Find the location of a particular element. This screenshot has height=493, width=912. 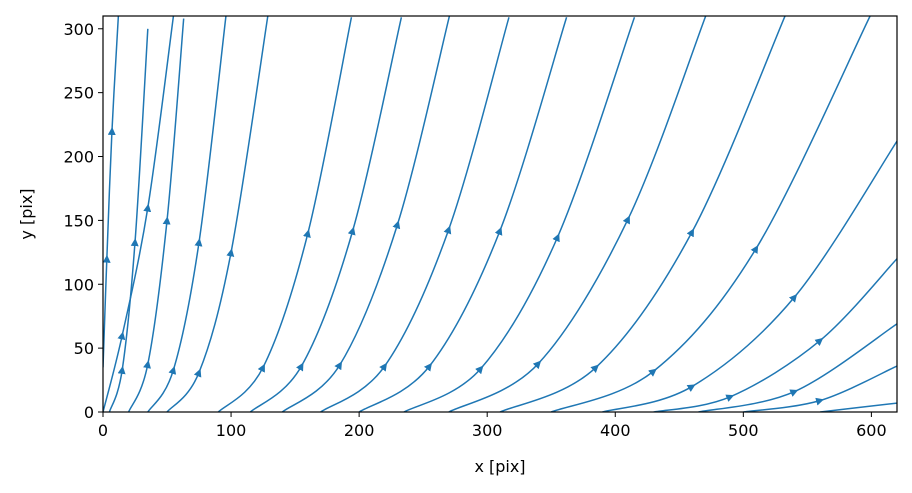

x-tick-label: 0 is located at coordinates (103, 430).